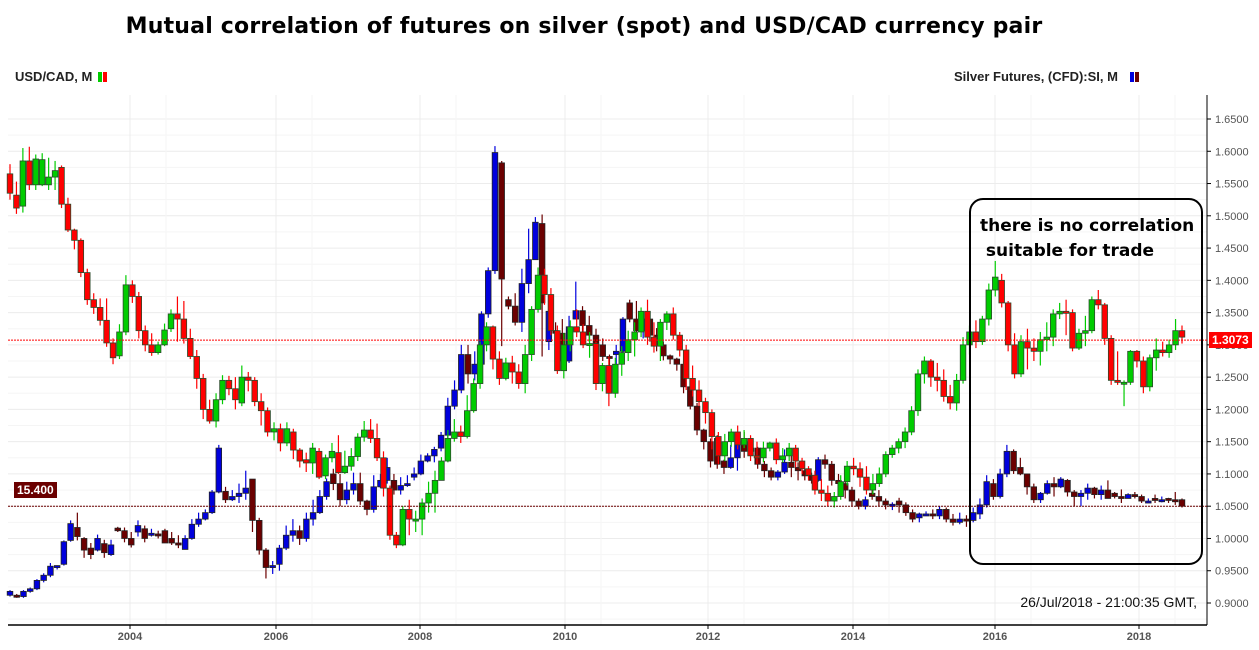 This screenshot has height=650, width=1259. I want to click on svg-text: 2012, so click(708, 637).